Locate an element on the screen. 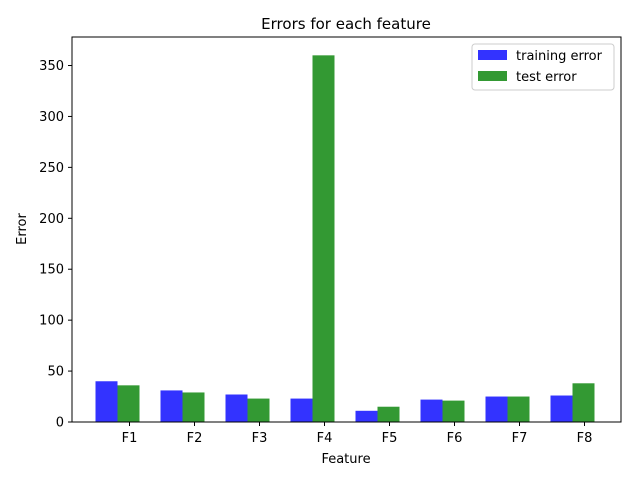  bar-training-error-f8 is located at coordinates (561, 408).